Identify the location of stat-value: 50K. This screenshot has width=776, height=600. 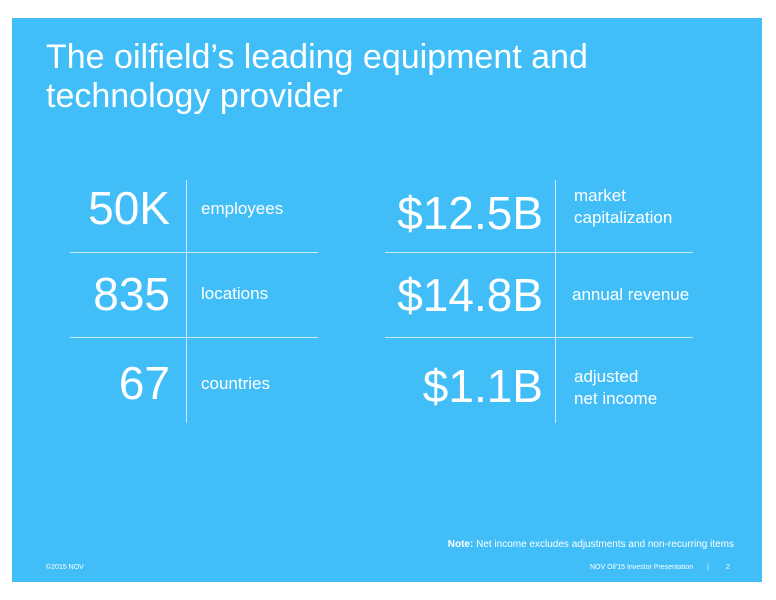
(129, 208).